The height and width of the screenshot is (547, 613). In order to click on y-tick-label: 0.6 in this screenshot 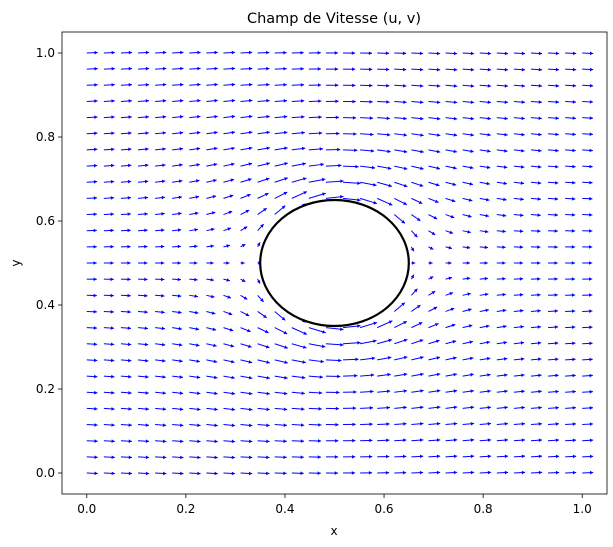, I will do `click(45, 221)`.